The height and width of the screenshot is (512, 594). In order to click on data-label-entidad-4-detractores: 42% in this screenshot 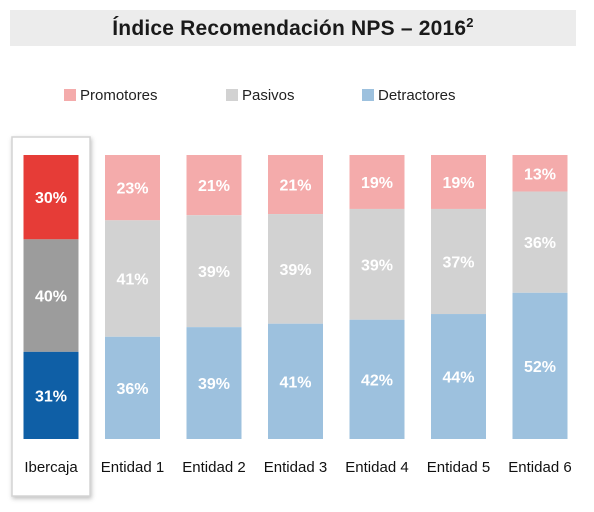, I will do `click(377, 380)`.